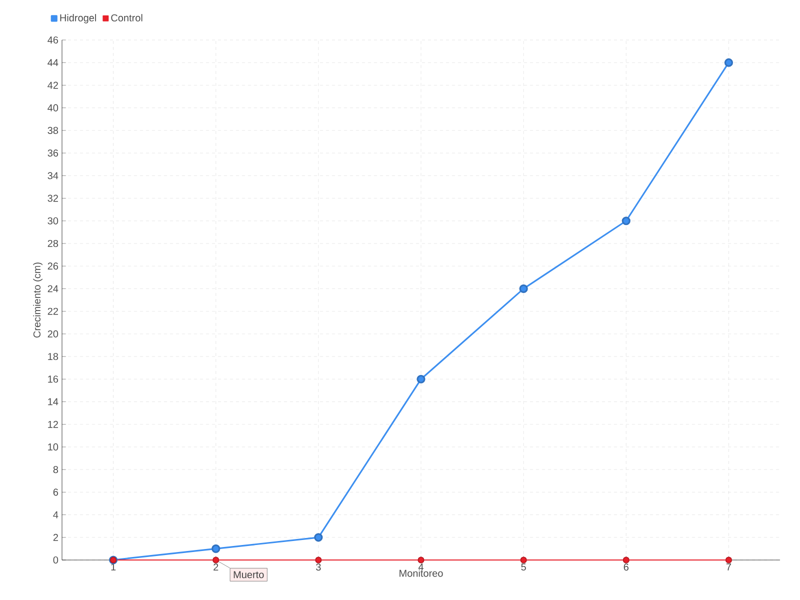 This screenshot has height=600, width=800. Describe the element at coordinates (53, 311) in the screenshot. I see `y-tick-label: 22` at that location.